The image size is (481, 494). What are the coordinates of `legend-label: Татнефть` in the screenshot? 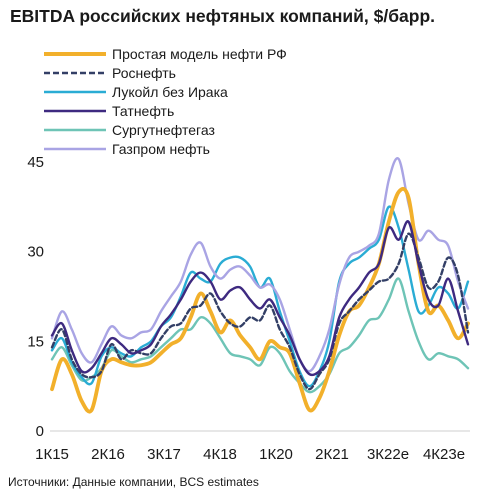 It's located at (143, 111).